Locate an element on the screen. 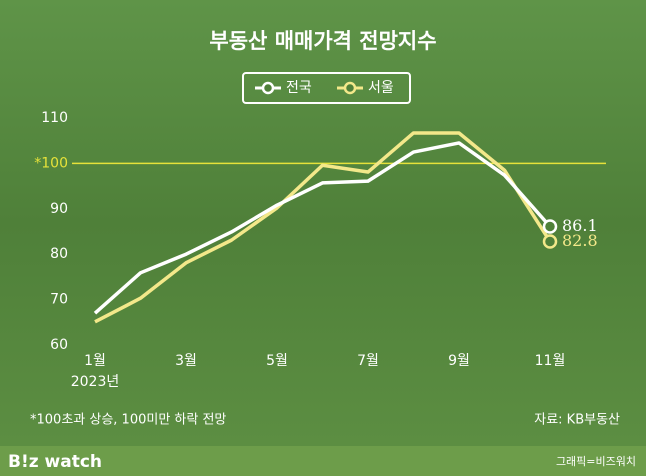 The height and width of the screenshot is (476, 646). y-tick-label: 80 is located at coordinates (59, 254).